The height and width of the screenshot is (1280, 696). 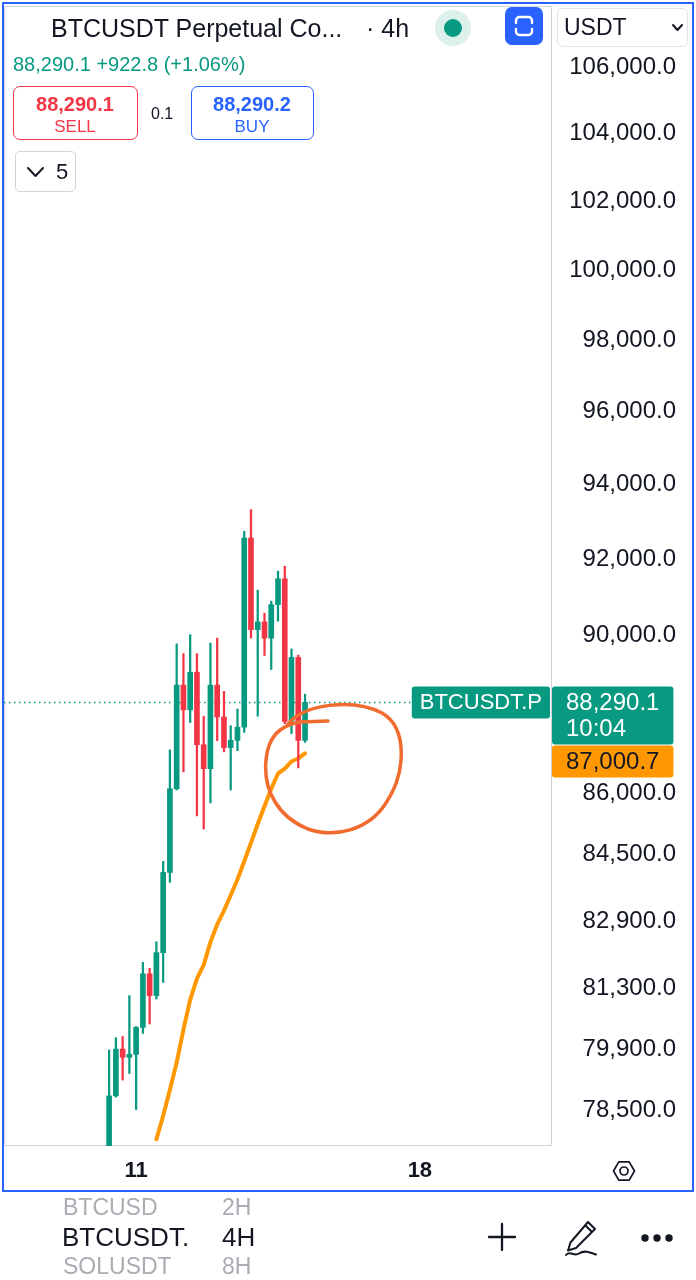 What do you see at coordinates (629, 1047) in the screenshot?
I see `y-tick-label: 79,900.0` at bounding box center [629, 1047].